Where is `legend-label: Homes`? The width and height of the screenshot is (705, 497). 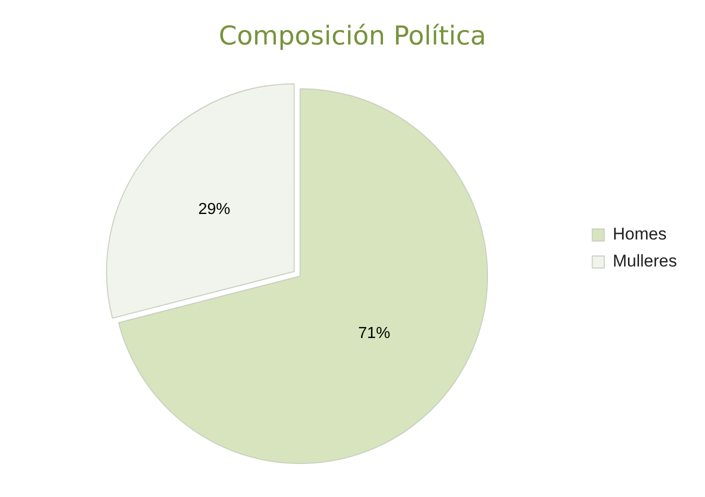
legend-label: Homes is located at coordinates (639, 234).